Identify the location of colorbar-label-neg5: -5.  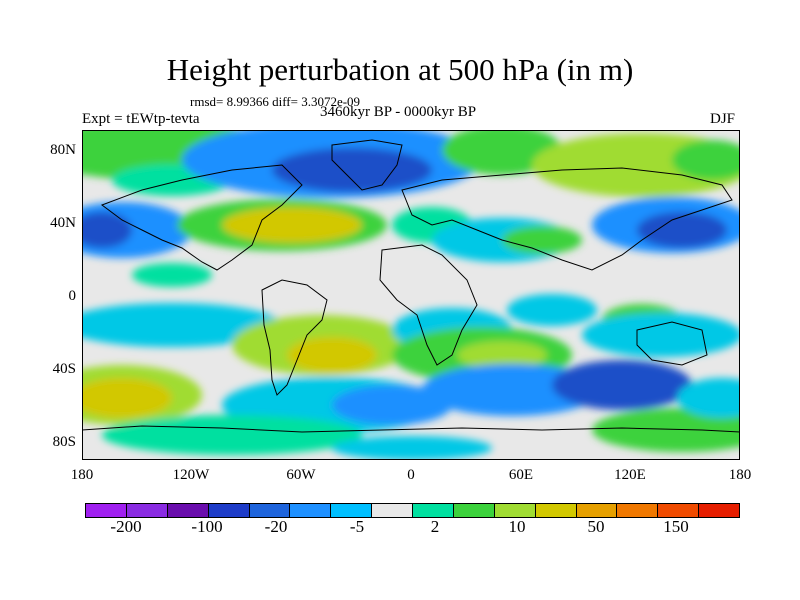
(357, 526).